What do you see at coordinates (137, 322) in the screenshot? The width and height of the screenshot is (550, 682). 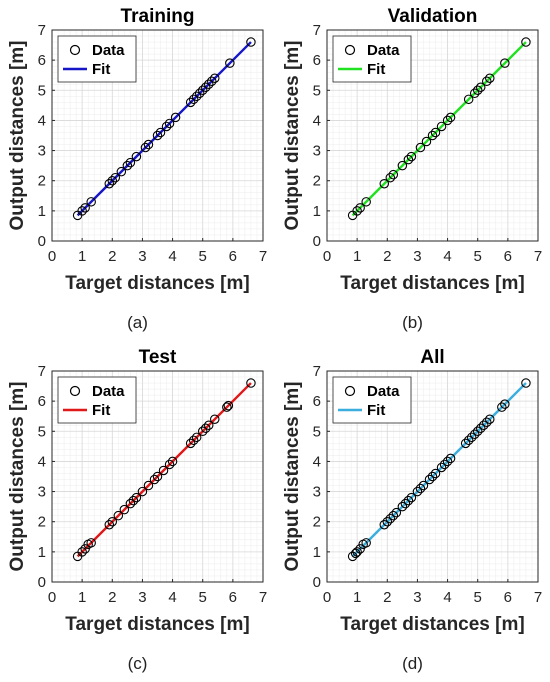 I see `caption-a: (a)` at bounding box center [137, 322].